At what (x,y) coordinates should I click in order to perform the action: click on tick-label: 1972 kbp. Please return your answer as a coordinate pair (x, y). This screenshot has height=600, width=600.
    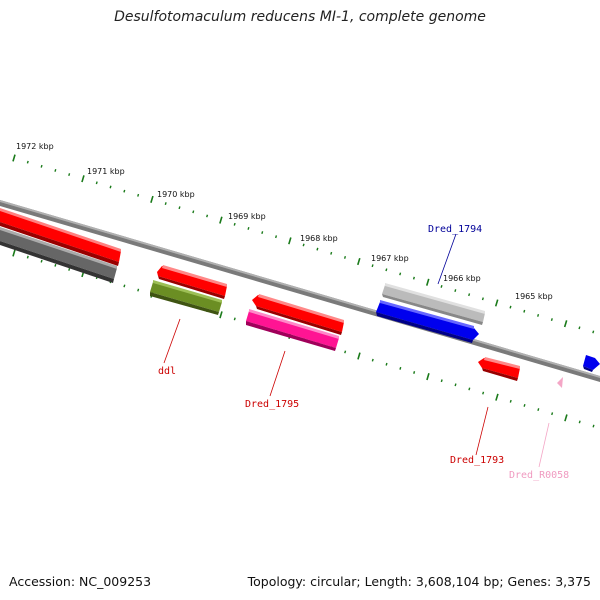
    Looking at the image, I should click on (35, 146).